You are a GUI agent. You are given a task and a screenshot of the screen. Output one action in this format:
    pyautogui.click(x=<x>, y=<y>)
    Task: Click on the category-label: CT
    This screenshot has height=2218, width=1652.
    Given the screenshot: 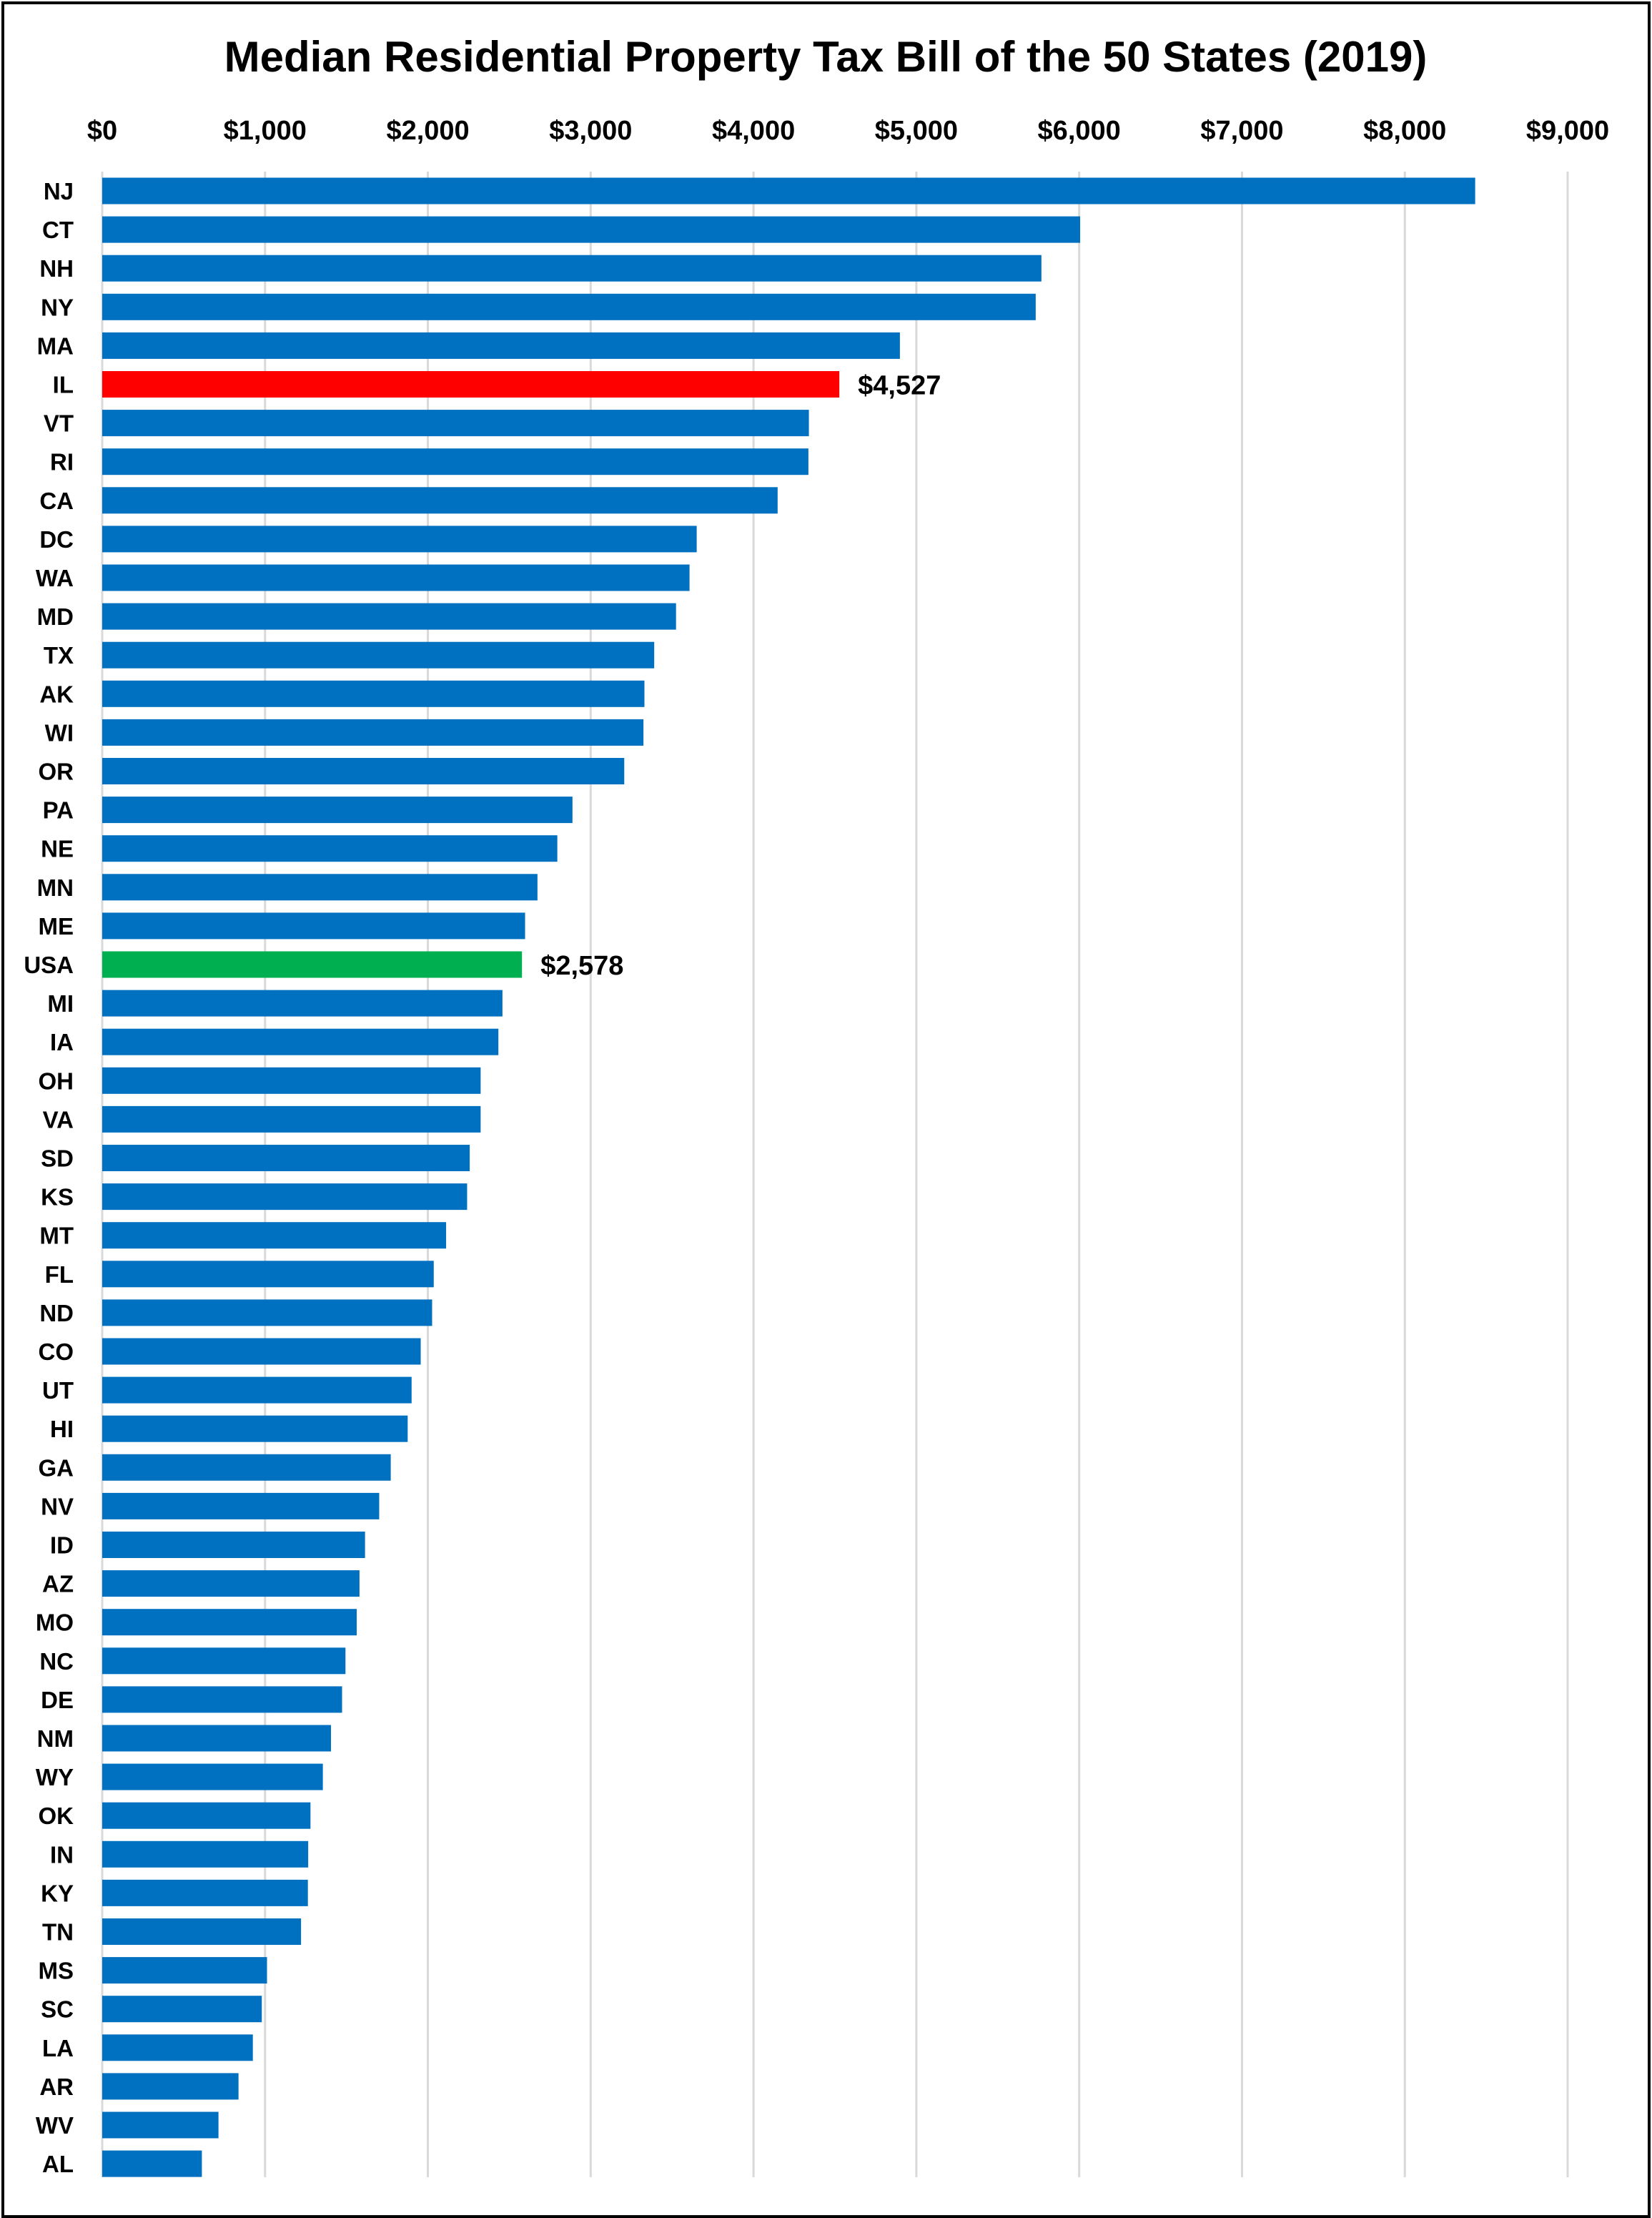 What is the action you would take?
    pyautogui.click(x=58, y=230)
    